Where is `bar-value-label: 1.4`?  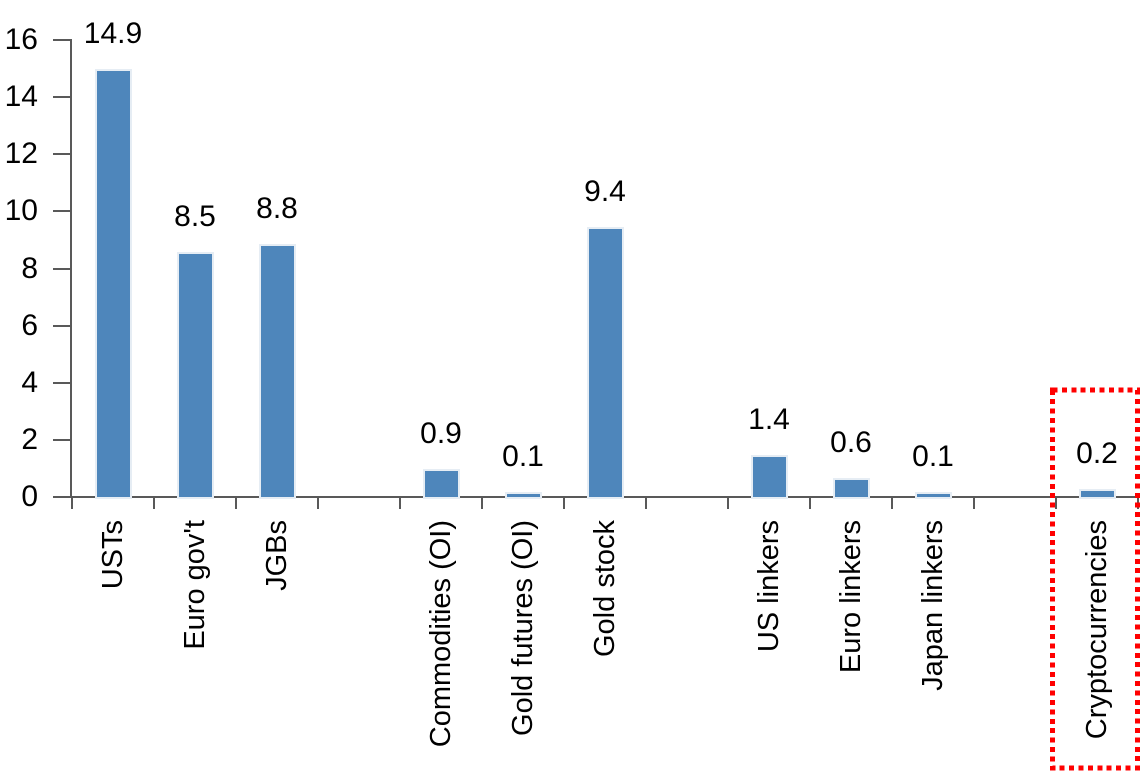
bar-value-label: 1.4 is located at coordinates (769, 419).